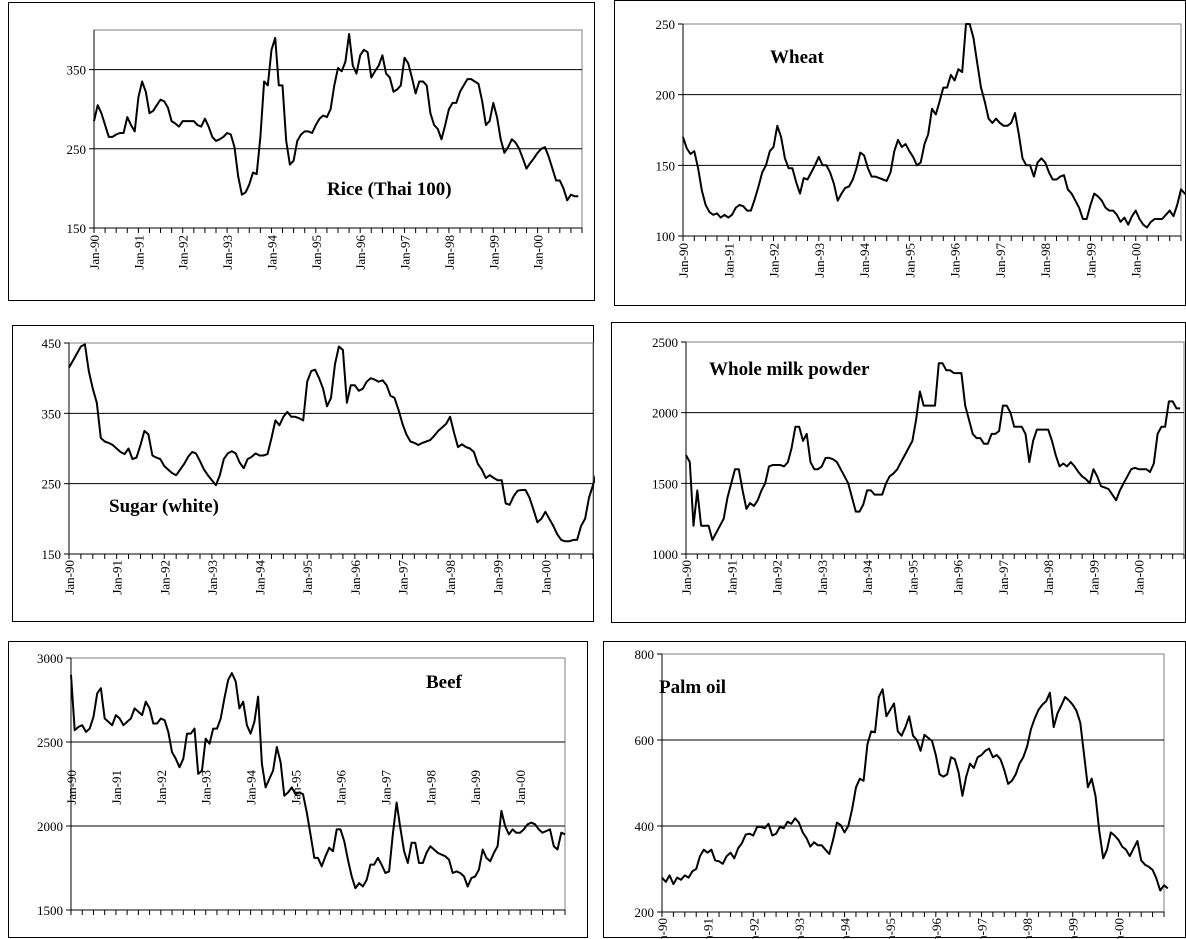 The image size is (1186, 939). I want to click on plot-area-palm, so click(913, 783).